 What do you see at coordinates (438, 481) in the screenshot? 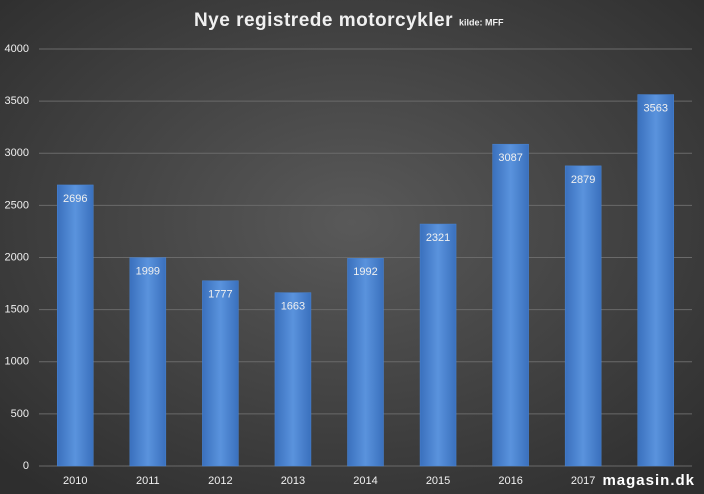
I see `x-tick-label: 2015` at bounding box center [438, 481].